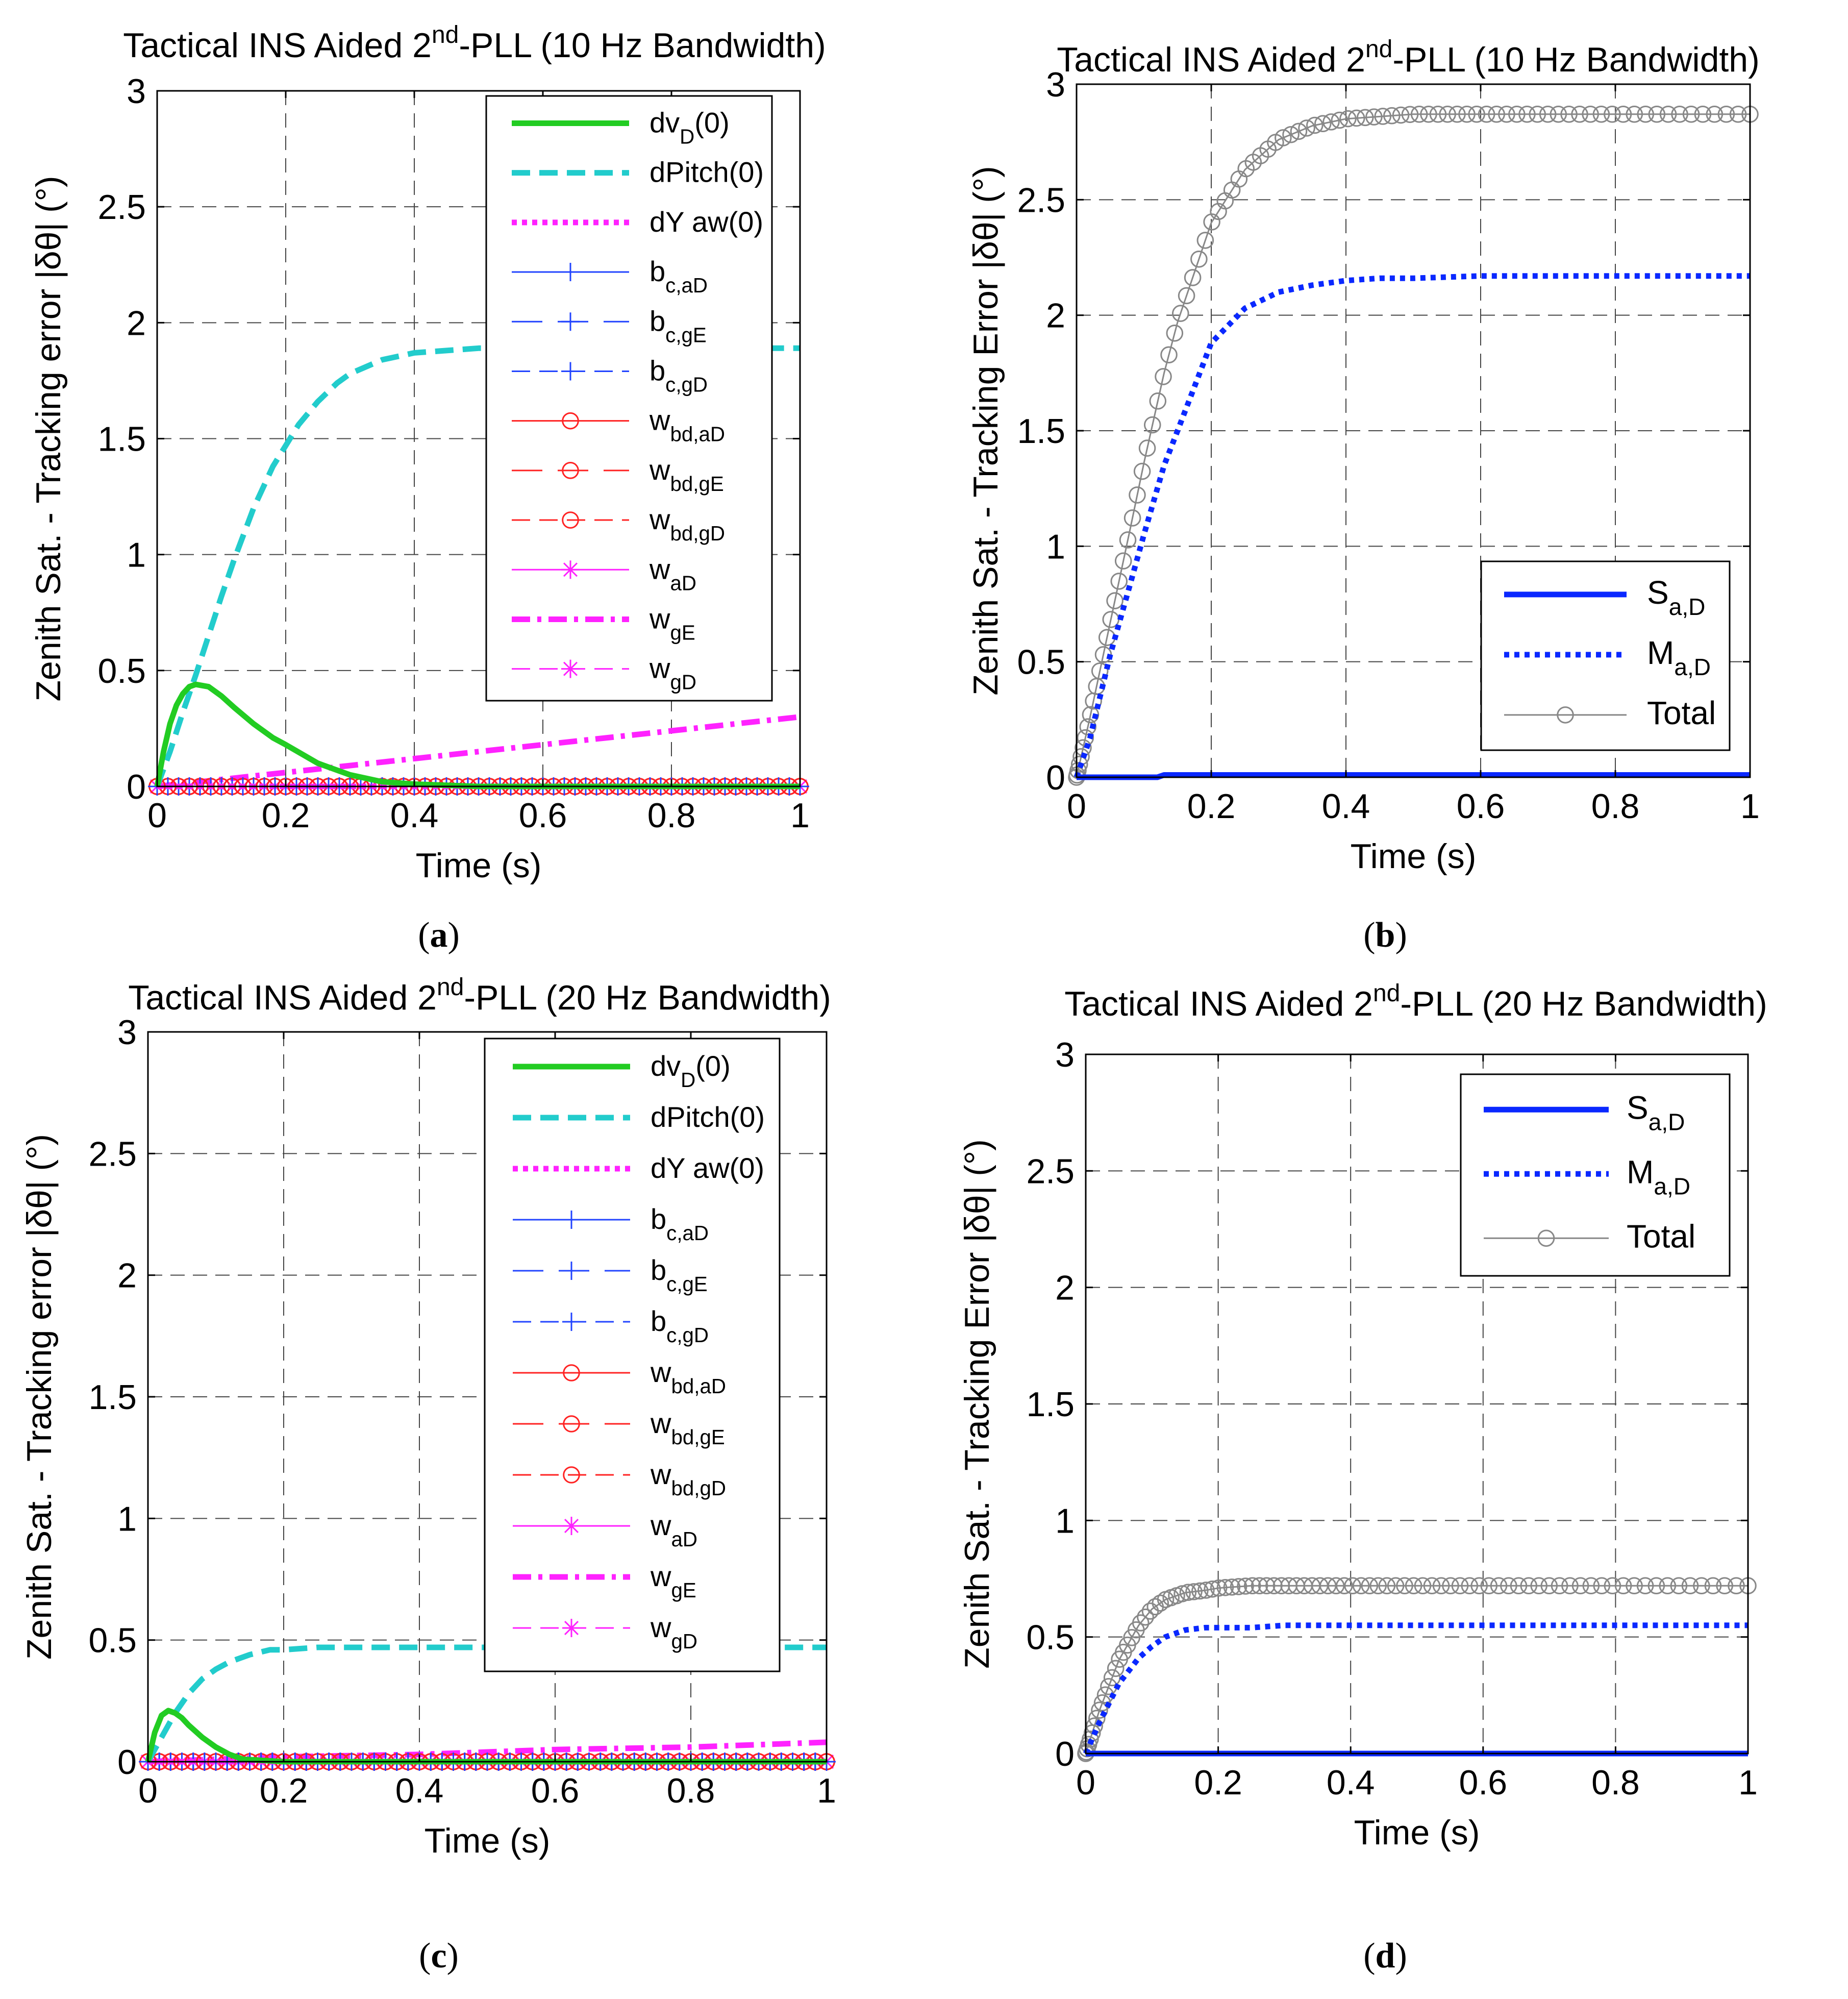 This screenshot has width=1848, height=1999. I want to click on panel-caption: (b), so click(1385, 935).